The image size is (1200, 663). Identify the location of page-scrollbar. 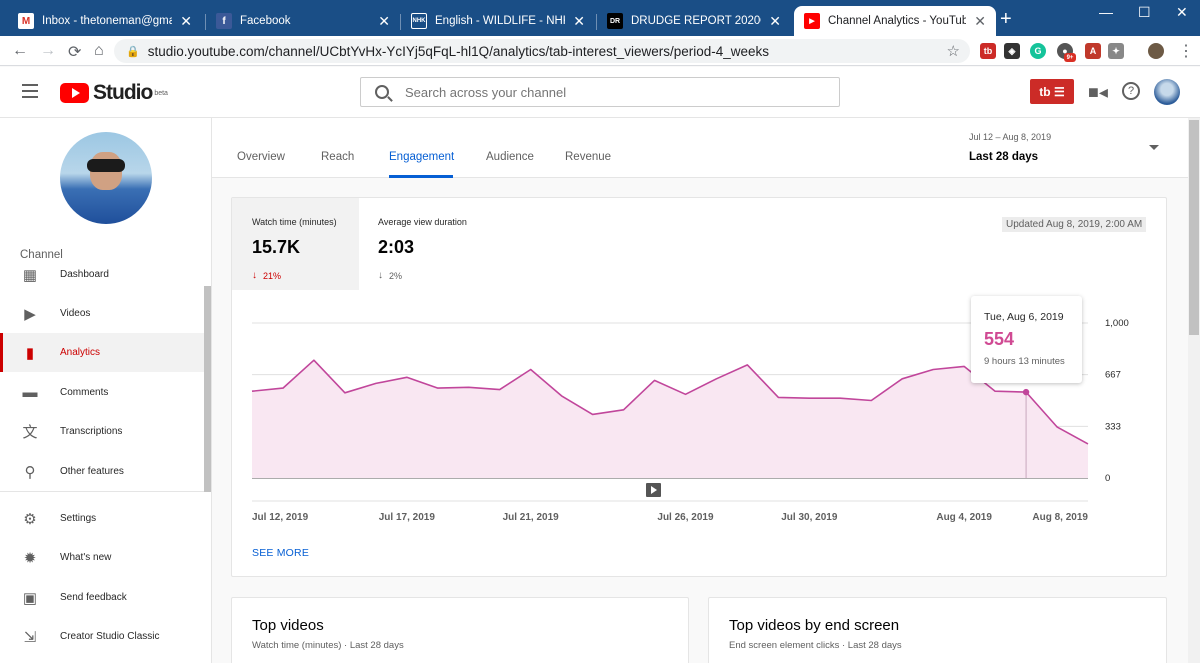
(1194, 390).